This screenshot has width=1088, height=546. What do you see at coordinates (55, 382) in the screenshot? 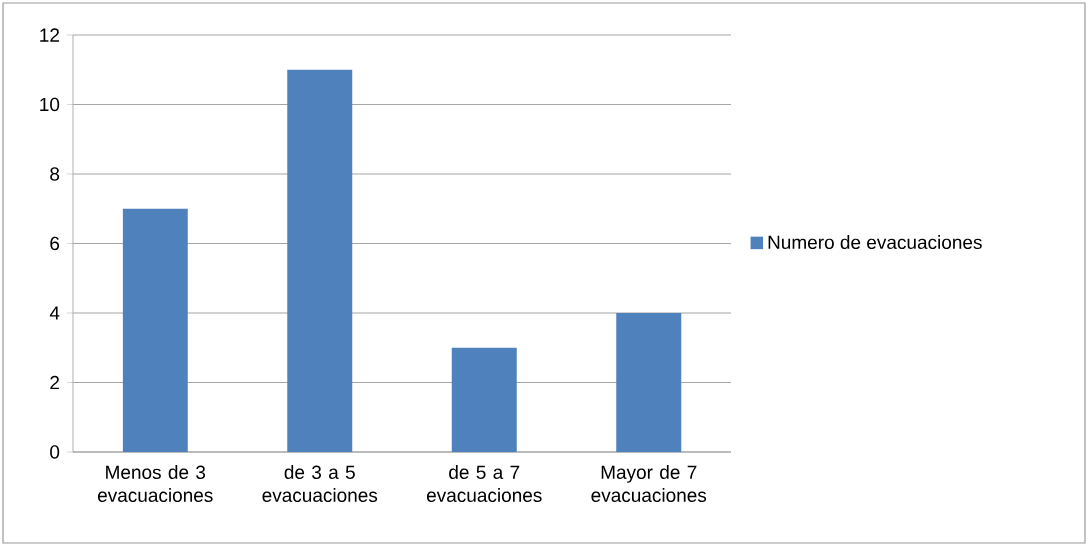
I see `y-tick-label: 2` at bounding box center [55, 382].